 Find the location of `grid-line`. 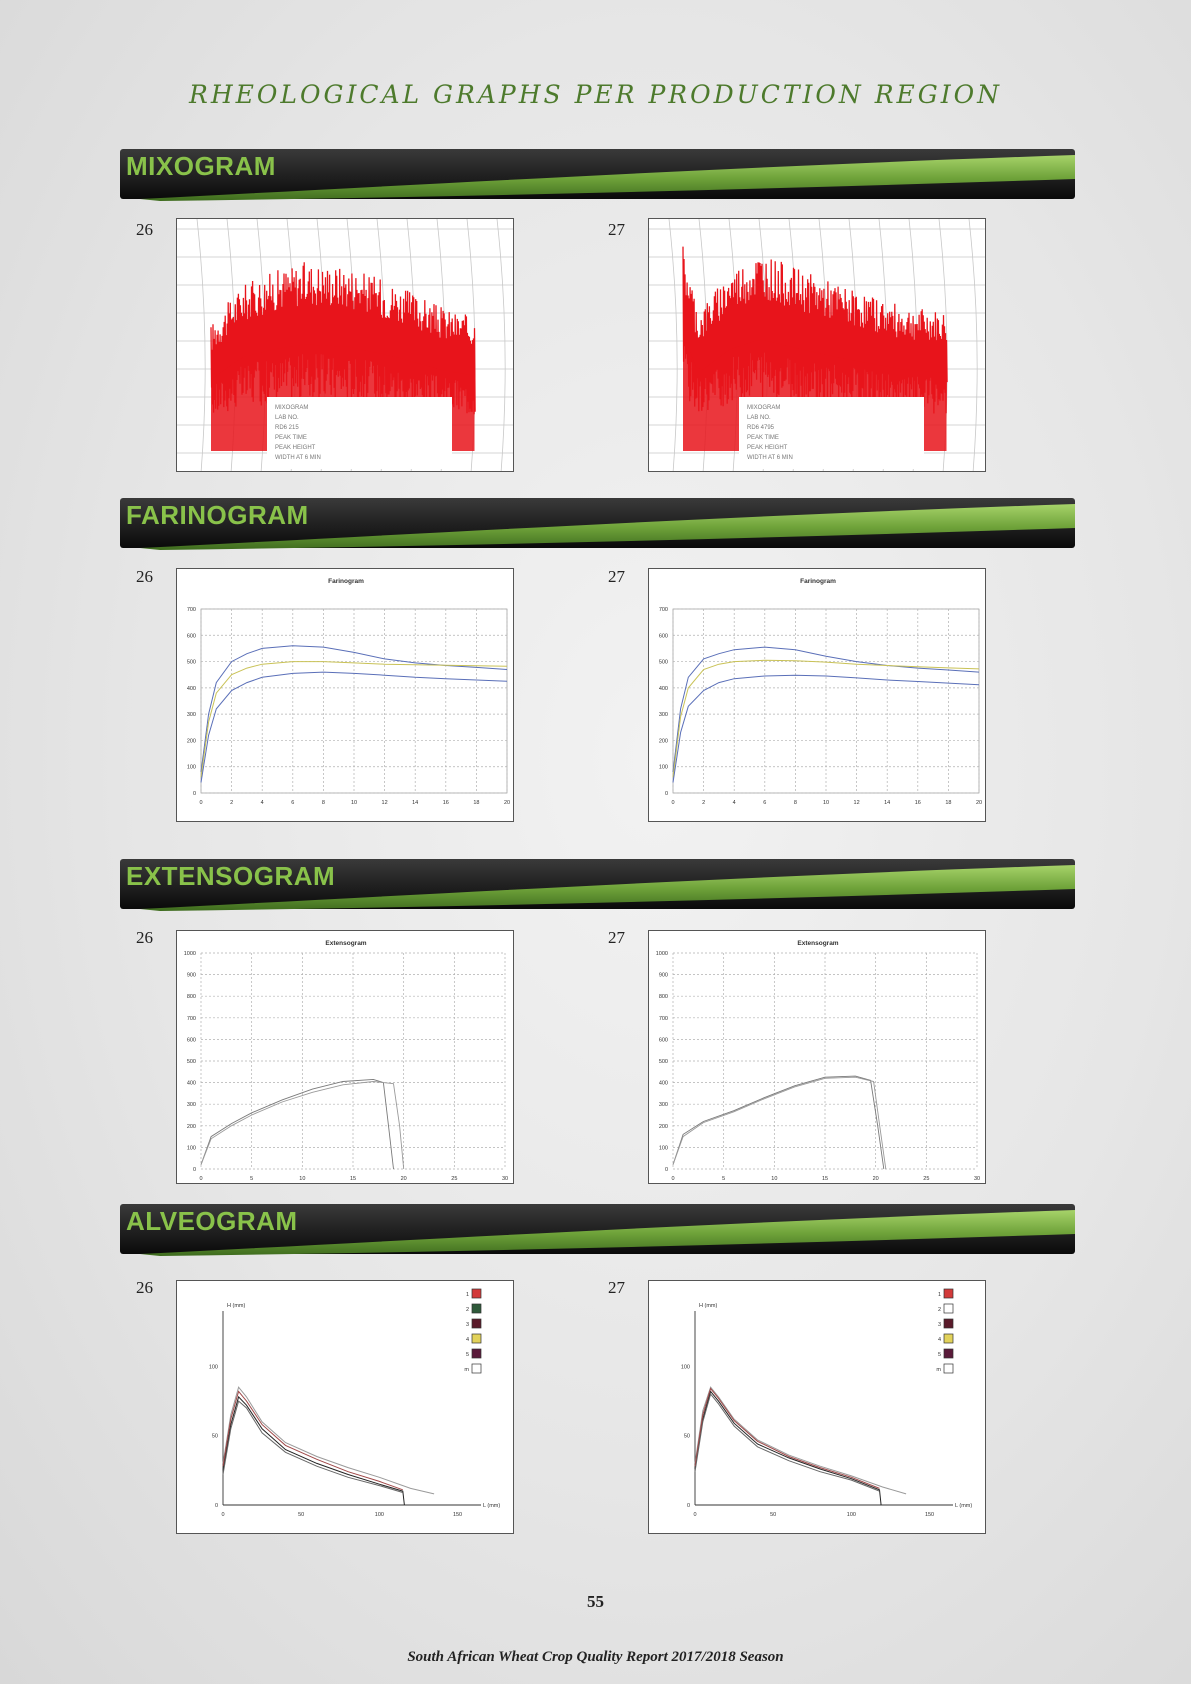

grid-line is located at coordinates (673, 345).